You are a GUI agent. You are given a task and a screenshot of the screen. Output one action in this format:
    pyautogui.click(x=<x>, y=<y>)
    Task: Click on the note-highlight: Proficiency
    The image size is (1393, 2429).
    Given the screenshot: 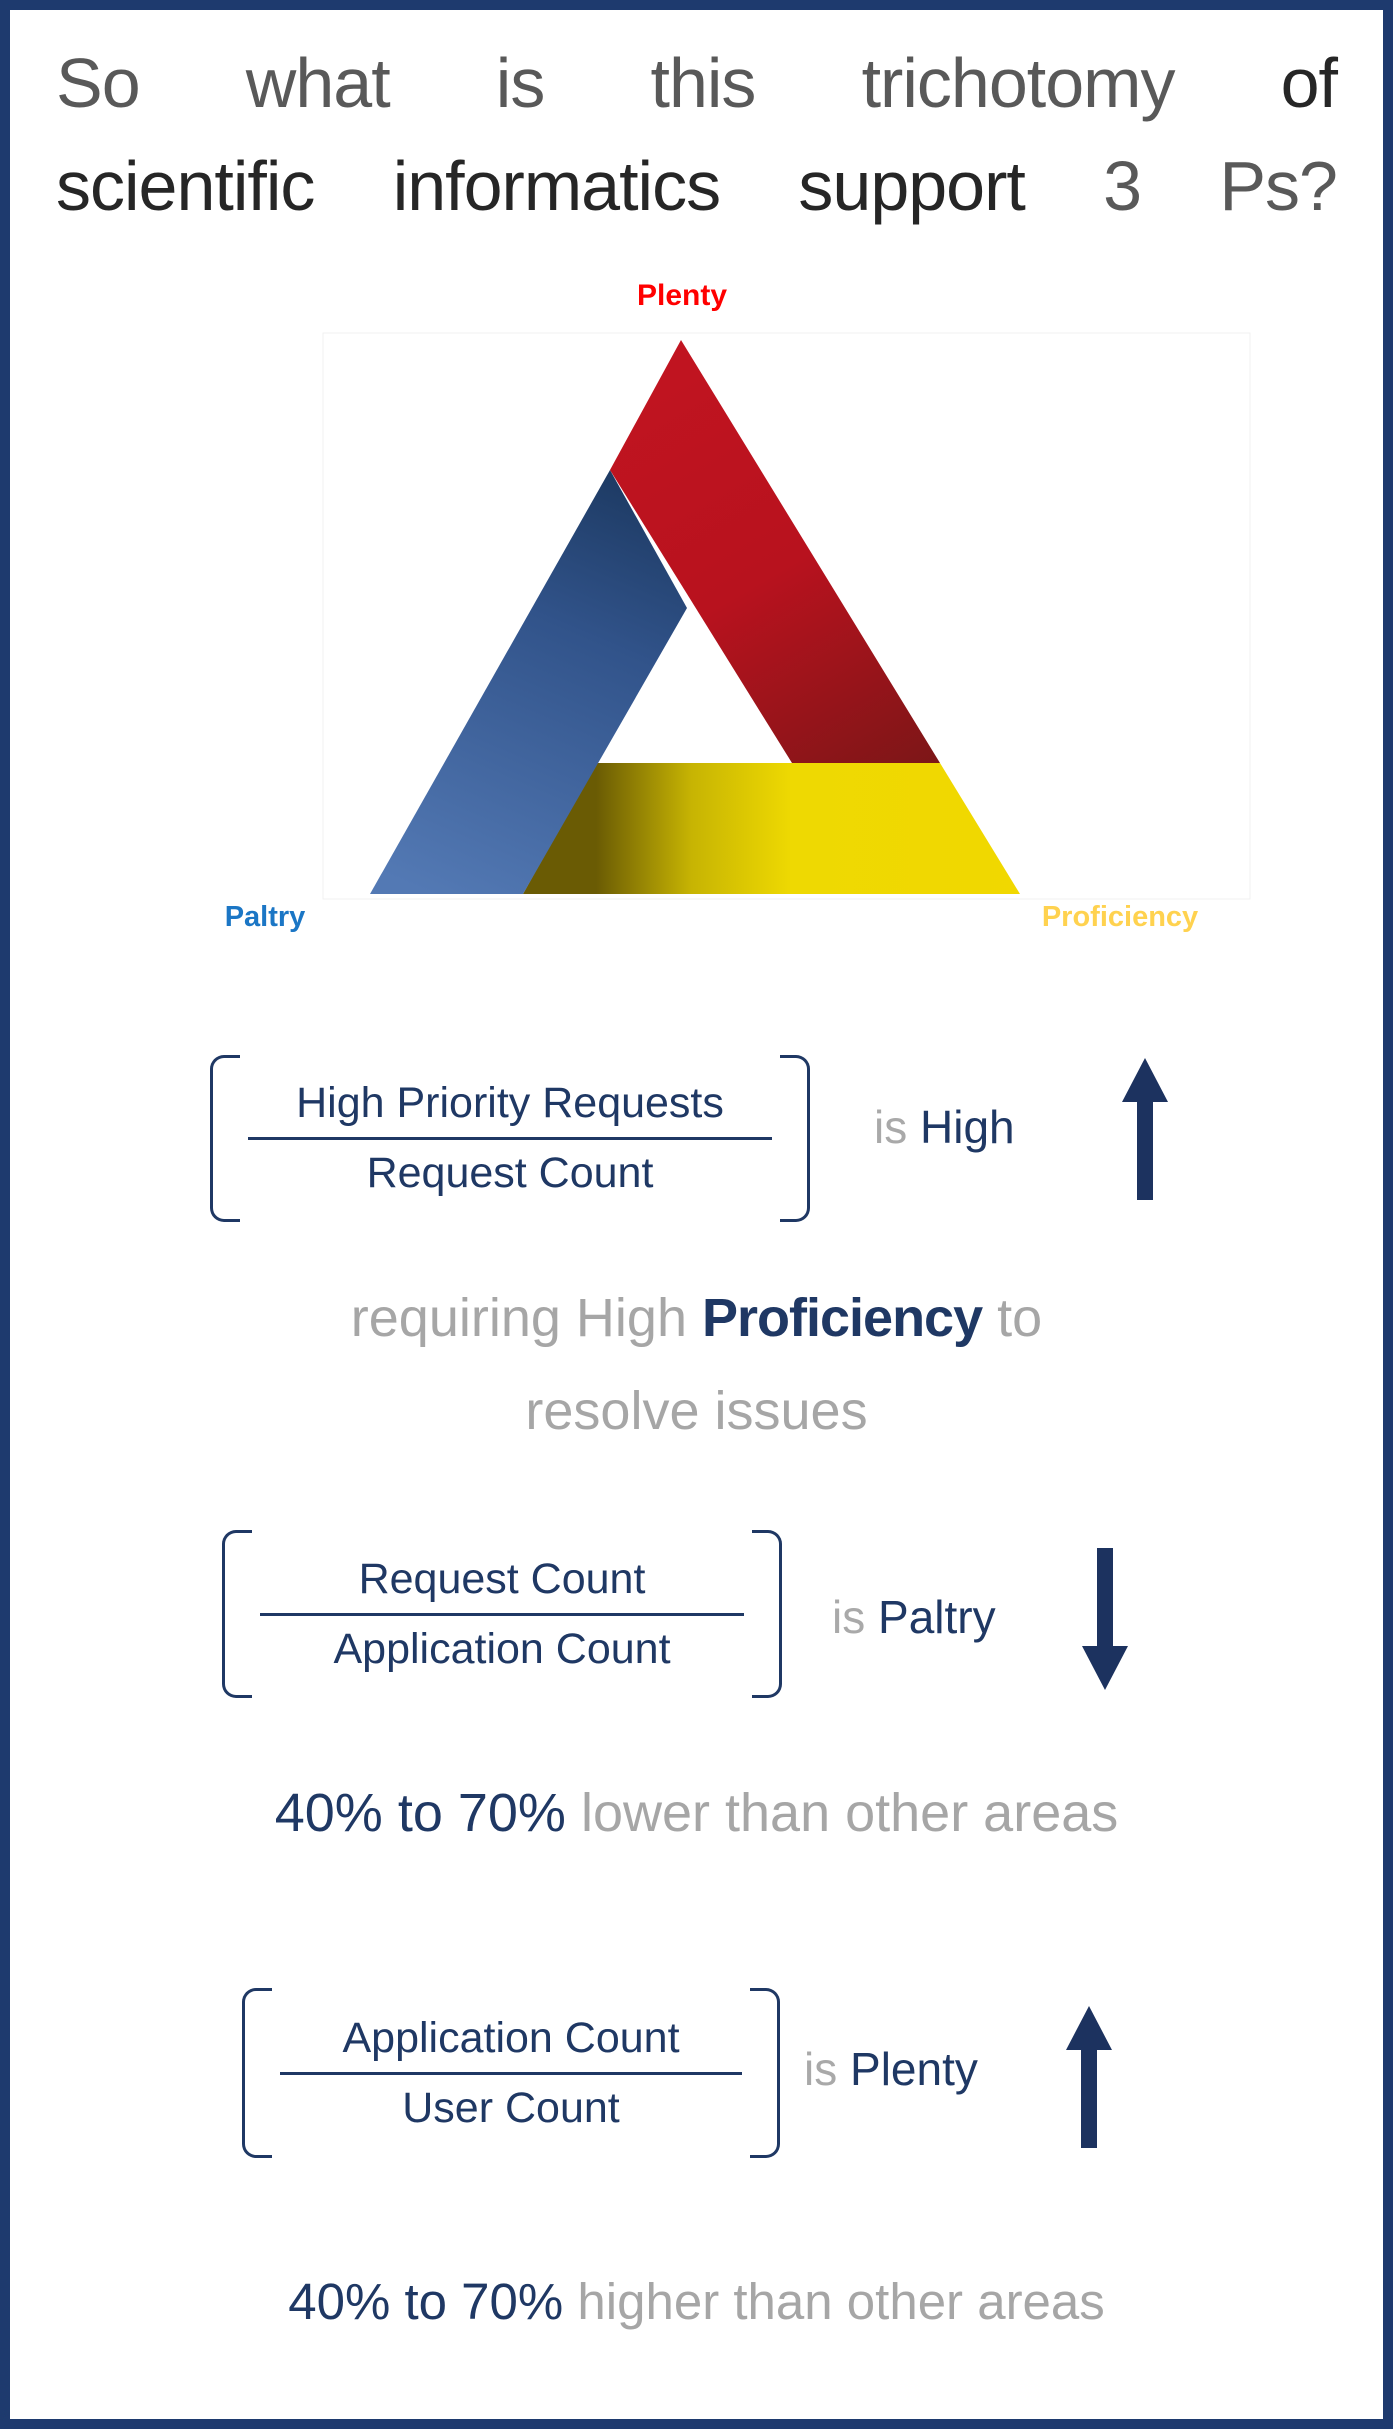 What is the action you would take?
    pyautogui.click(x=842, y=1318)
    